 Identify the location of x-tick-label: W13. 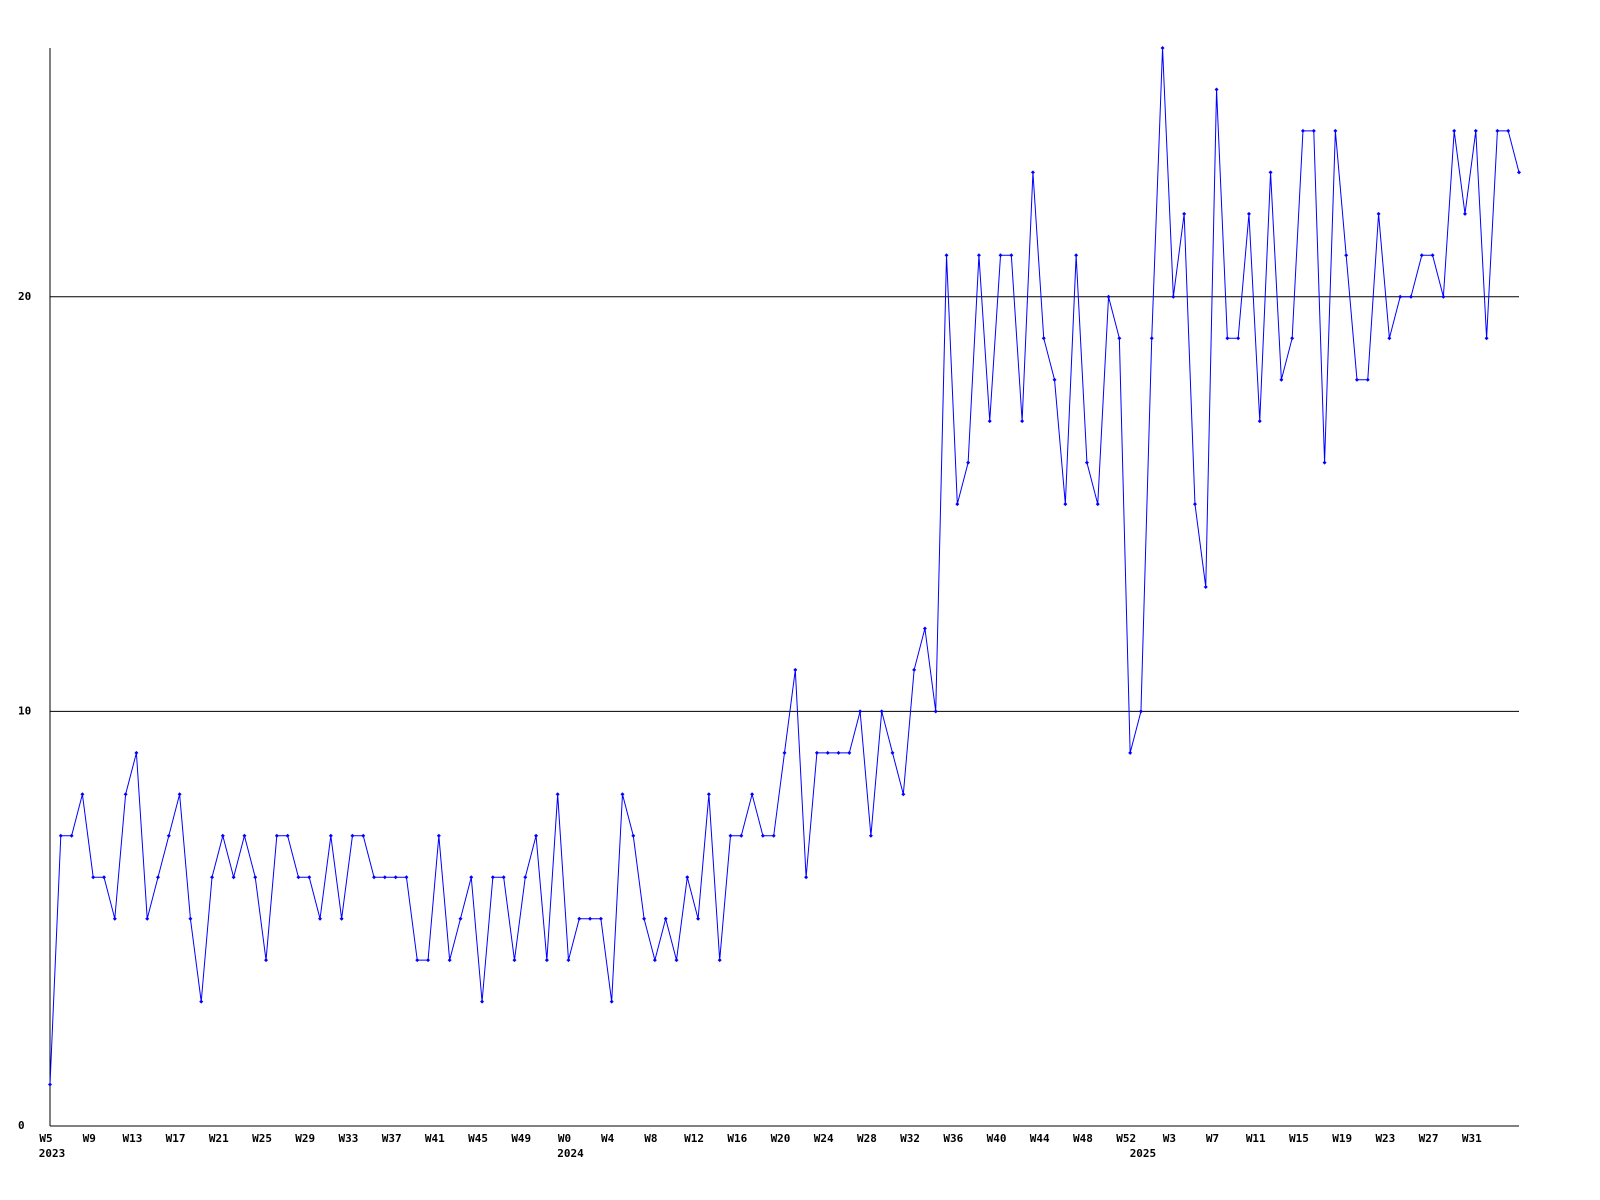
(132, 1138).